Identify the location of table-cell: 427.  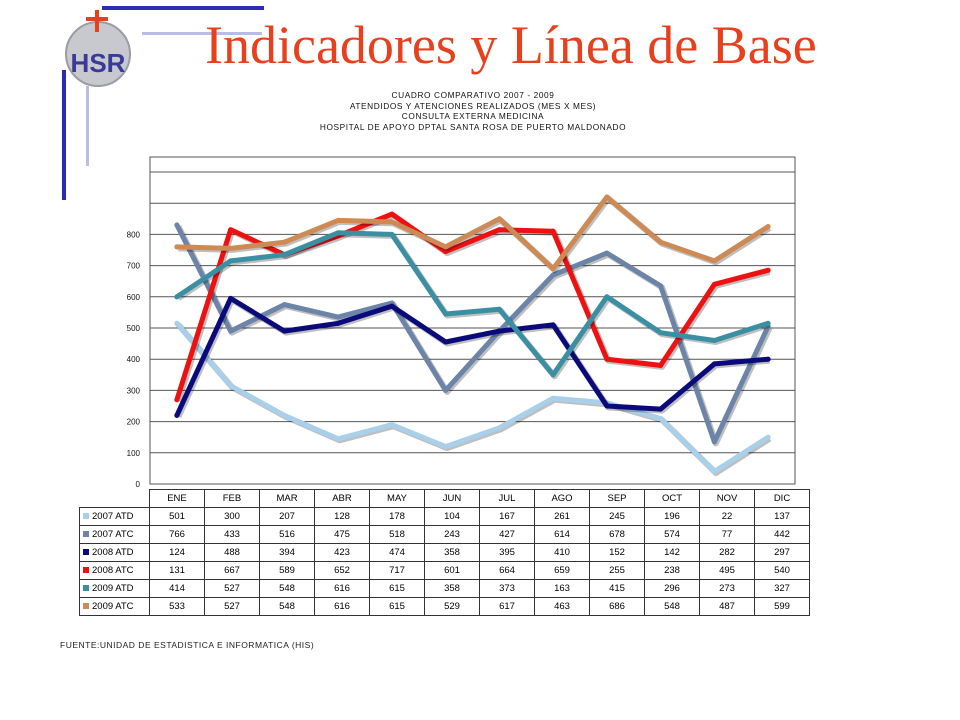
(507, 534).